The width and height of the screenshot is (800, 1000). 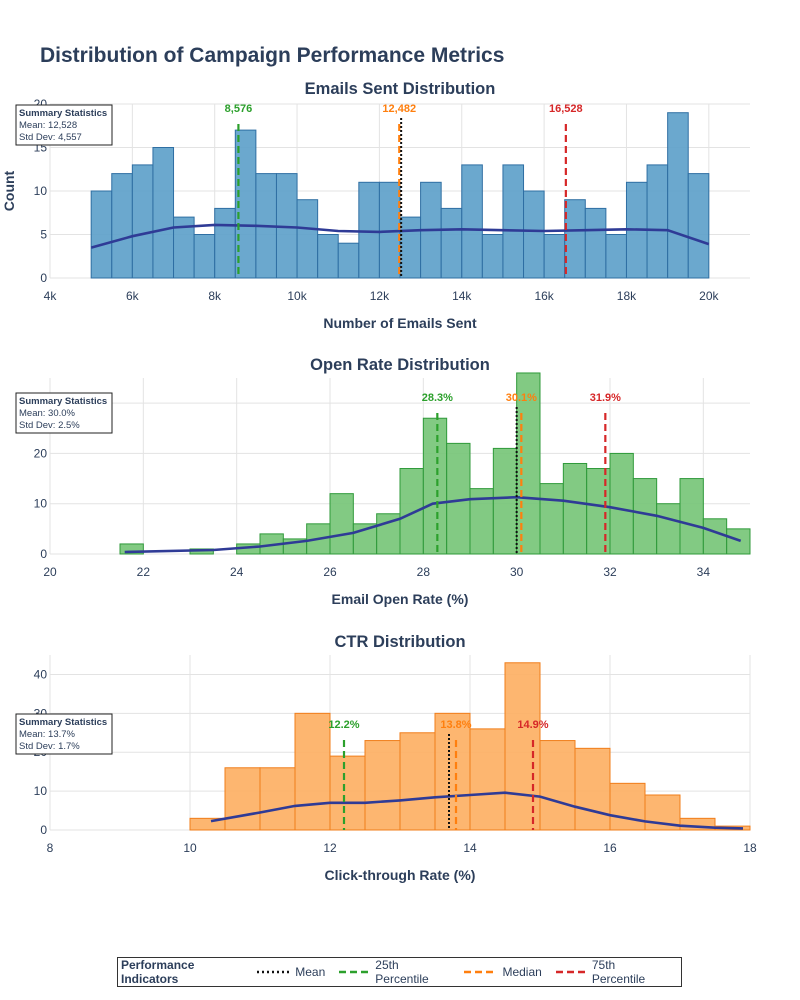 I want to click on p25-label: 28.3%, so click(x=437, y=398).